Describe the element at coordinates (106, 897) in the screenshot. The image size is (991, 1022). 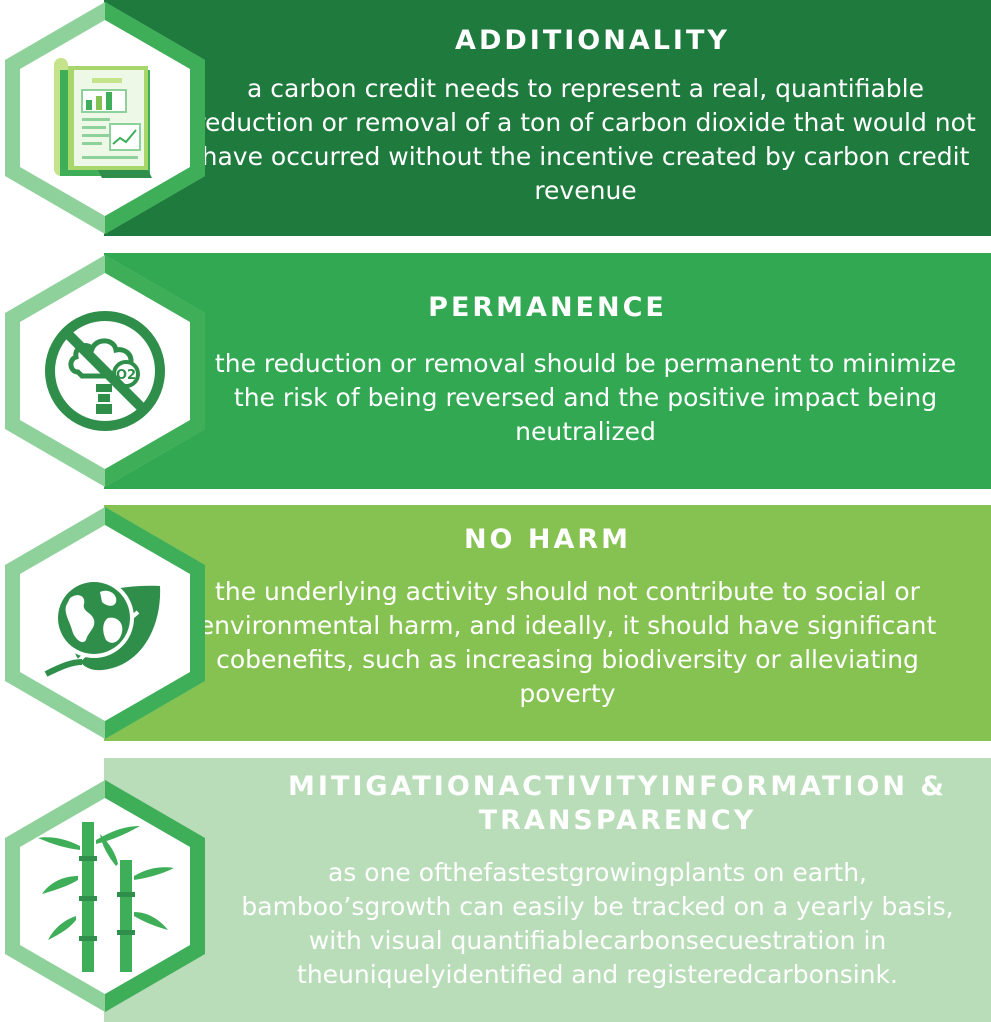
I see `bamboo-icon` at that location.